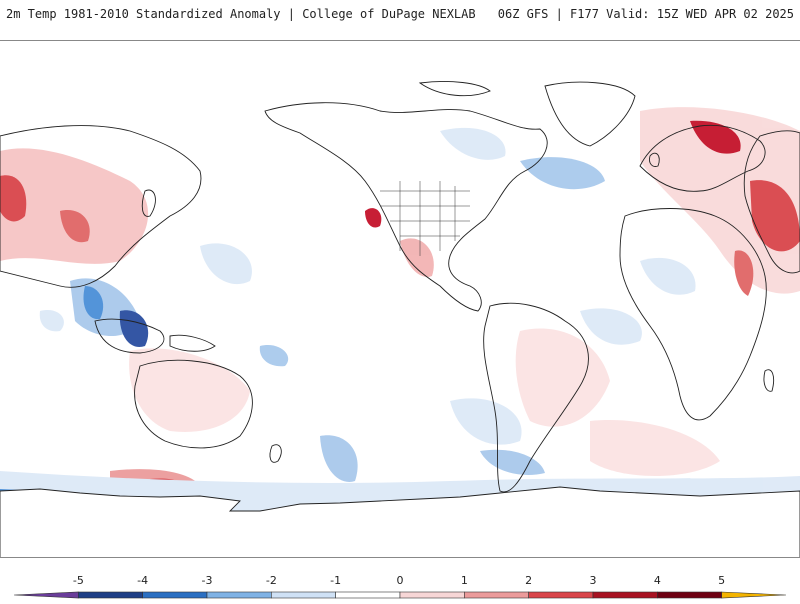  I want to click on colorbar-tick-label: -1, so click(335, 580).